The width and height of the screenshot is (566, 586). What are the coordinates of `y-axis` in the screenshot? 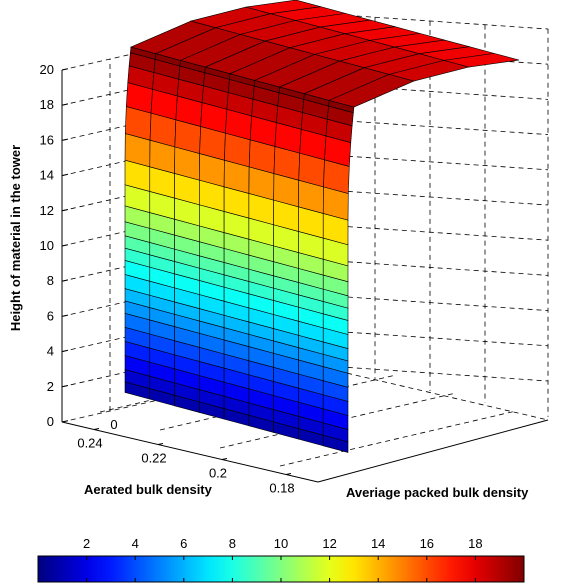 It's located at (433, 451).